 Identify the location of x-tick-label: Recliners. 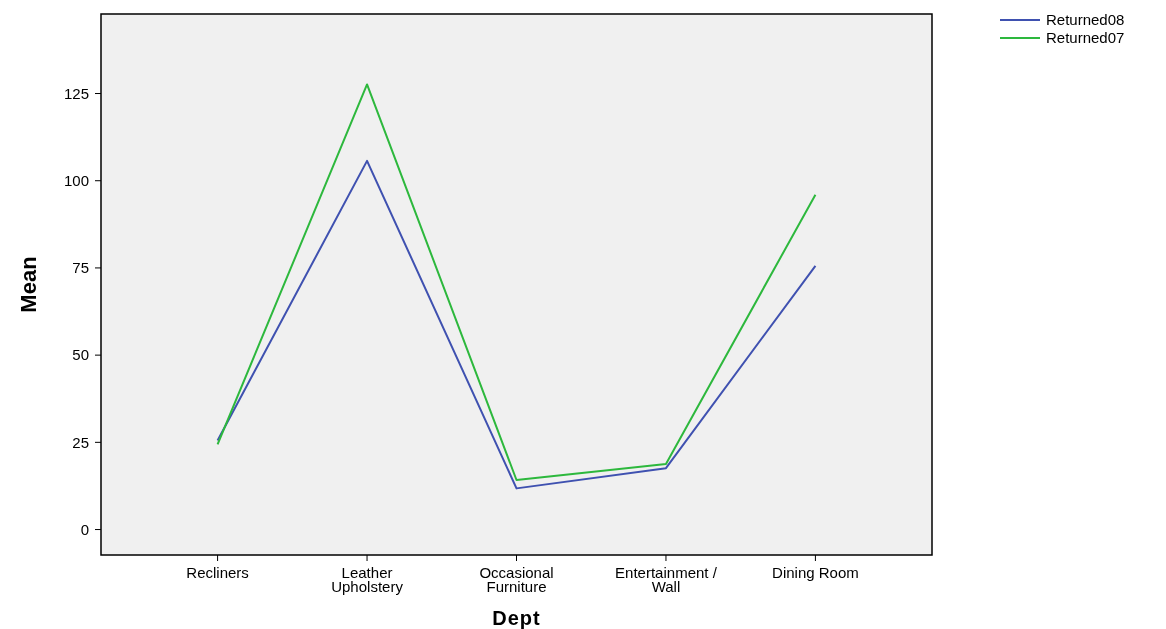
(217, 572).